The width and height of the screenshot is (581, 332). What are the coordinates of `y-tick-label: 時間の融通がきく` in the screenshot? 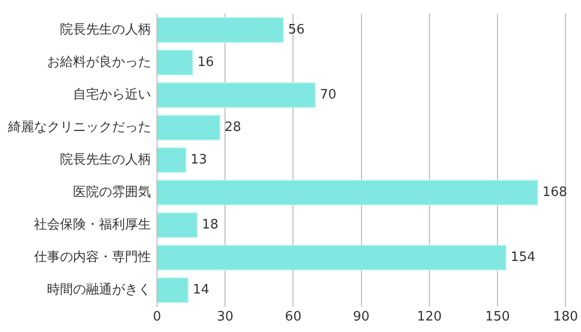 It's located at (99, 290).